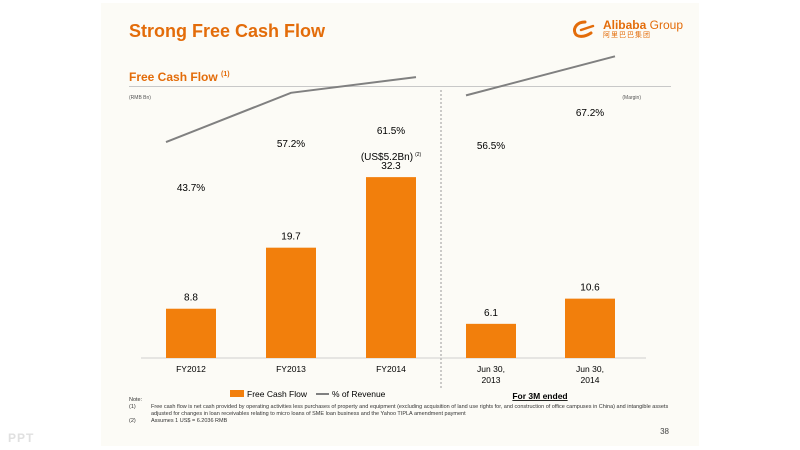 This screenshot has height=450, width=800. Describe the element at coordinates (21, 438) in the screenshot. I see `watermark: PPT` at that location.